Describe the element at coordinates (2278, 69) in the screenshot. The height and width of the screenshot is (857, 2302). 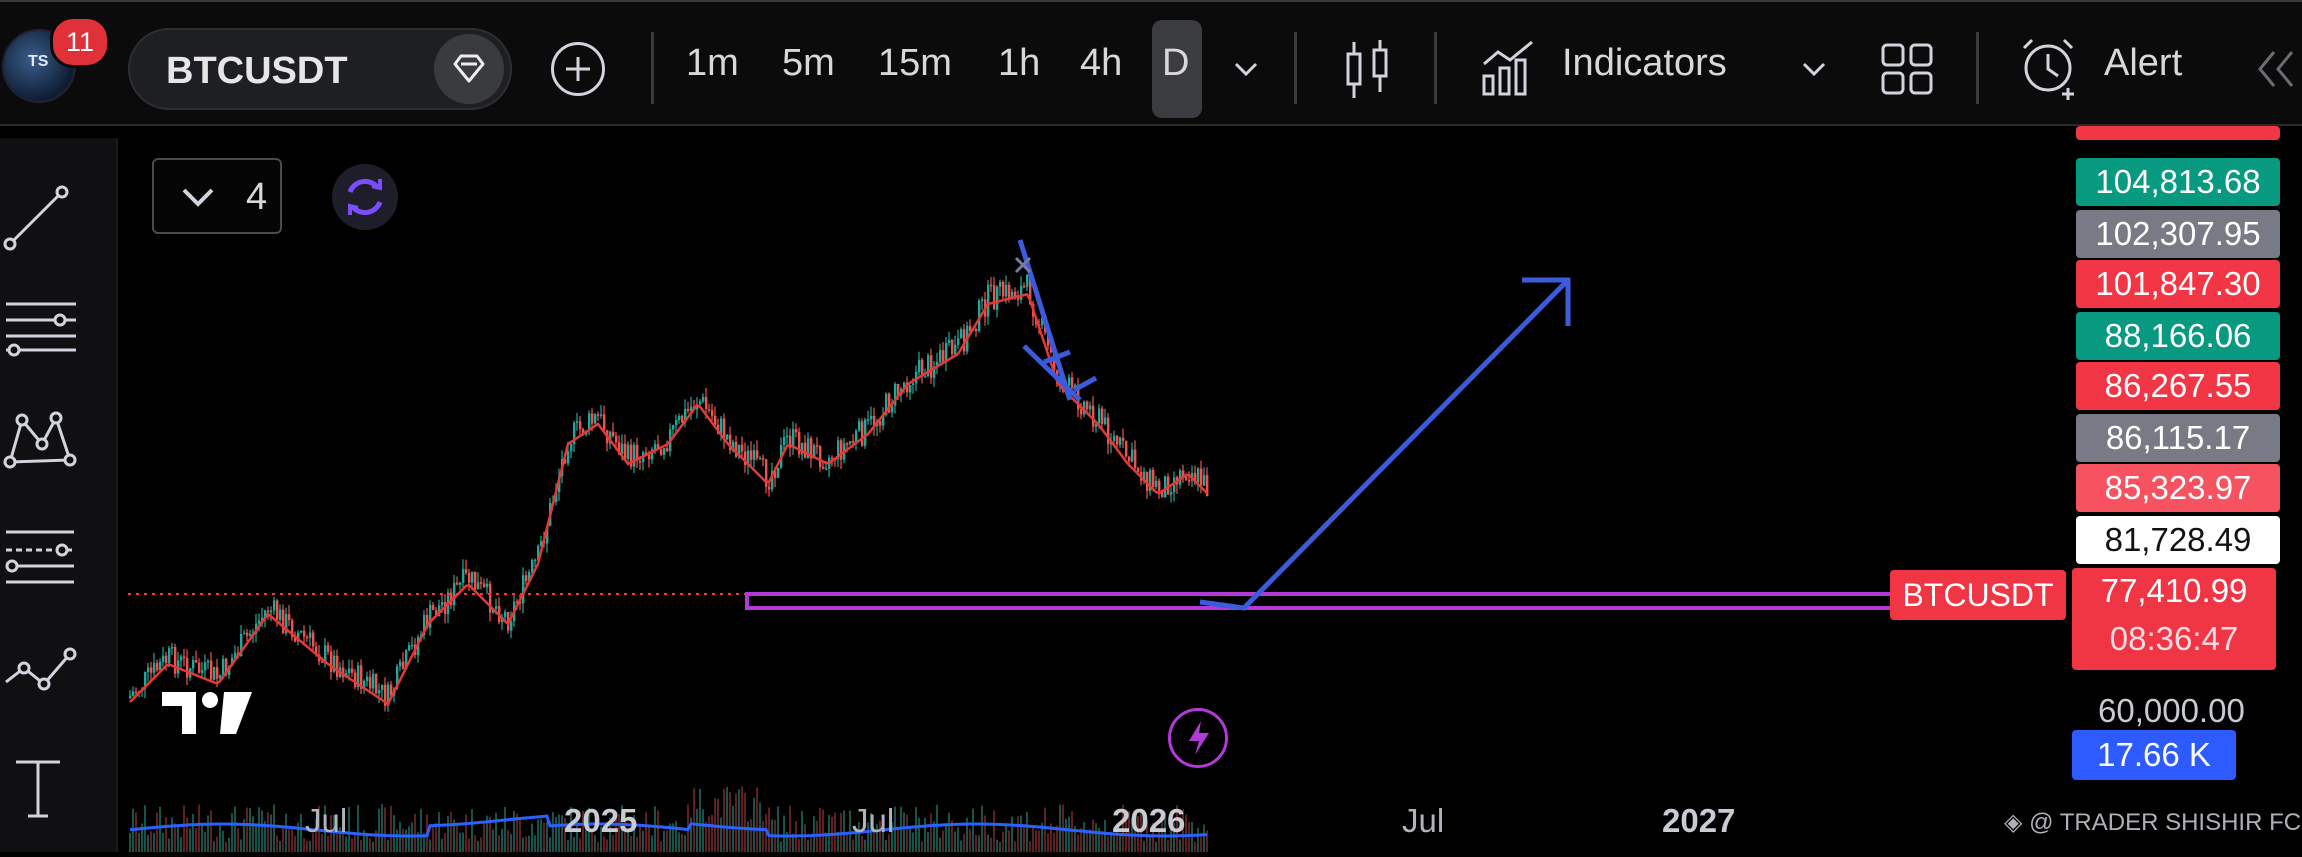
I see `collapse-left-icon` at that location.